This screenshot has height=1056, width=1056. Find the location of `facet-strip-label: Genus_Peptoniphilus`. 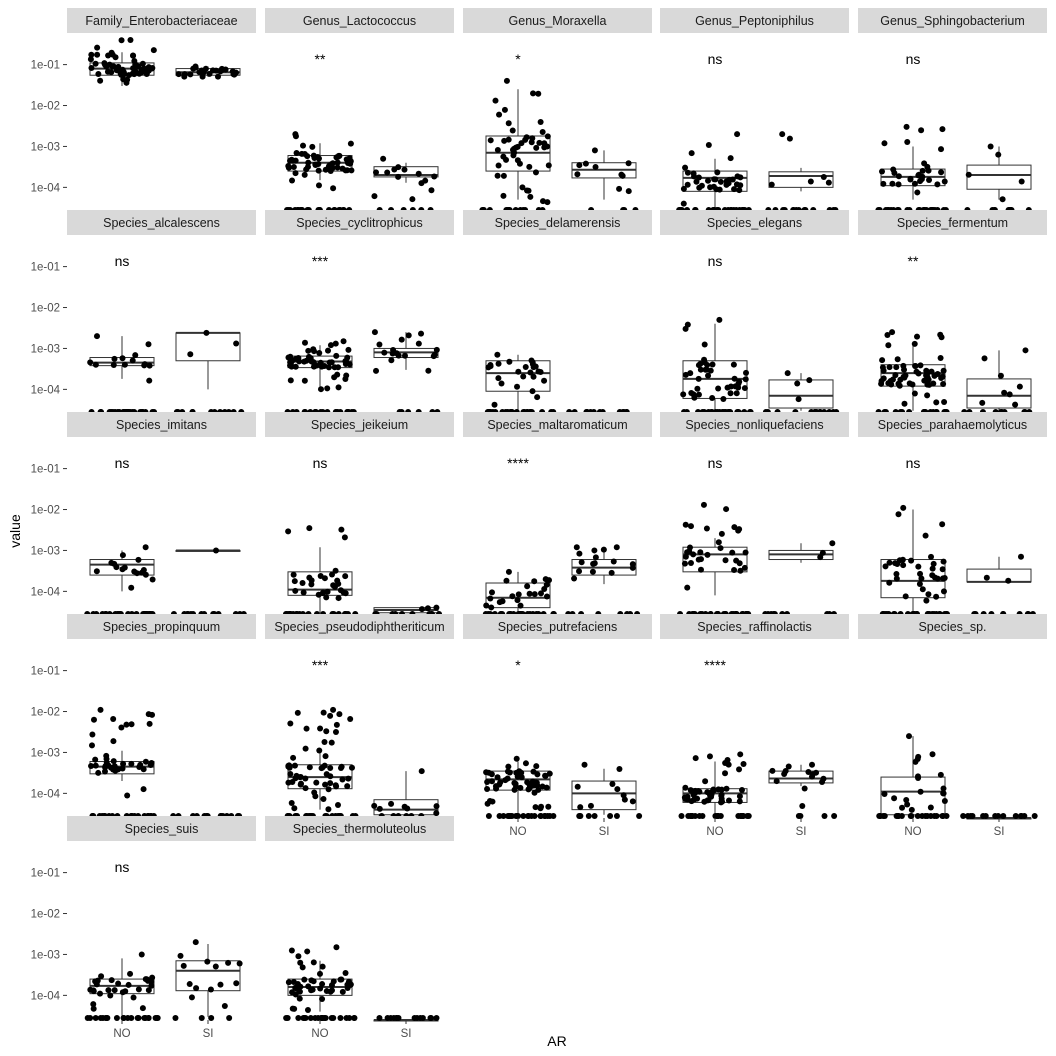

facet-strip-label: Genus_Peptoniphilus is located at coordinates (754, 21).